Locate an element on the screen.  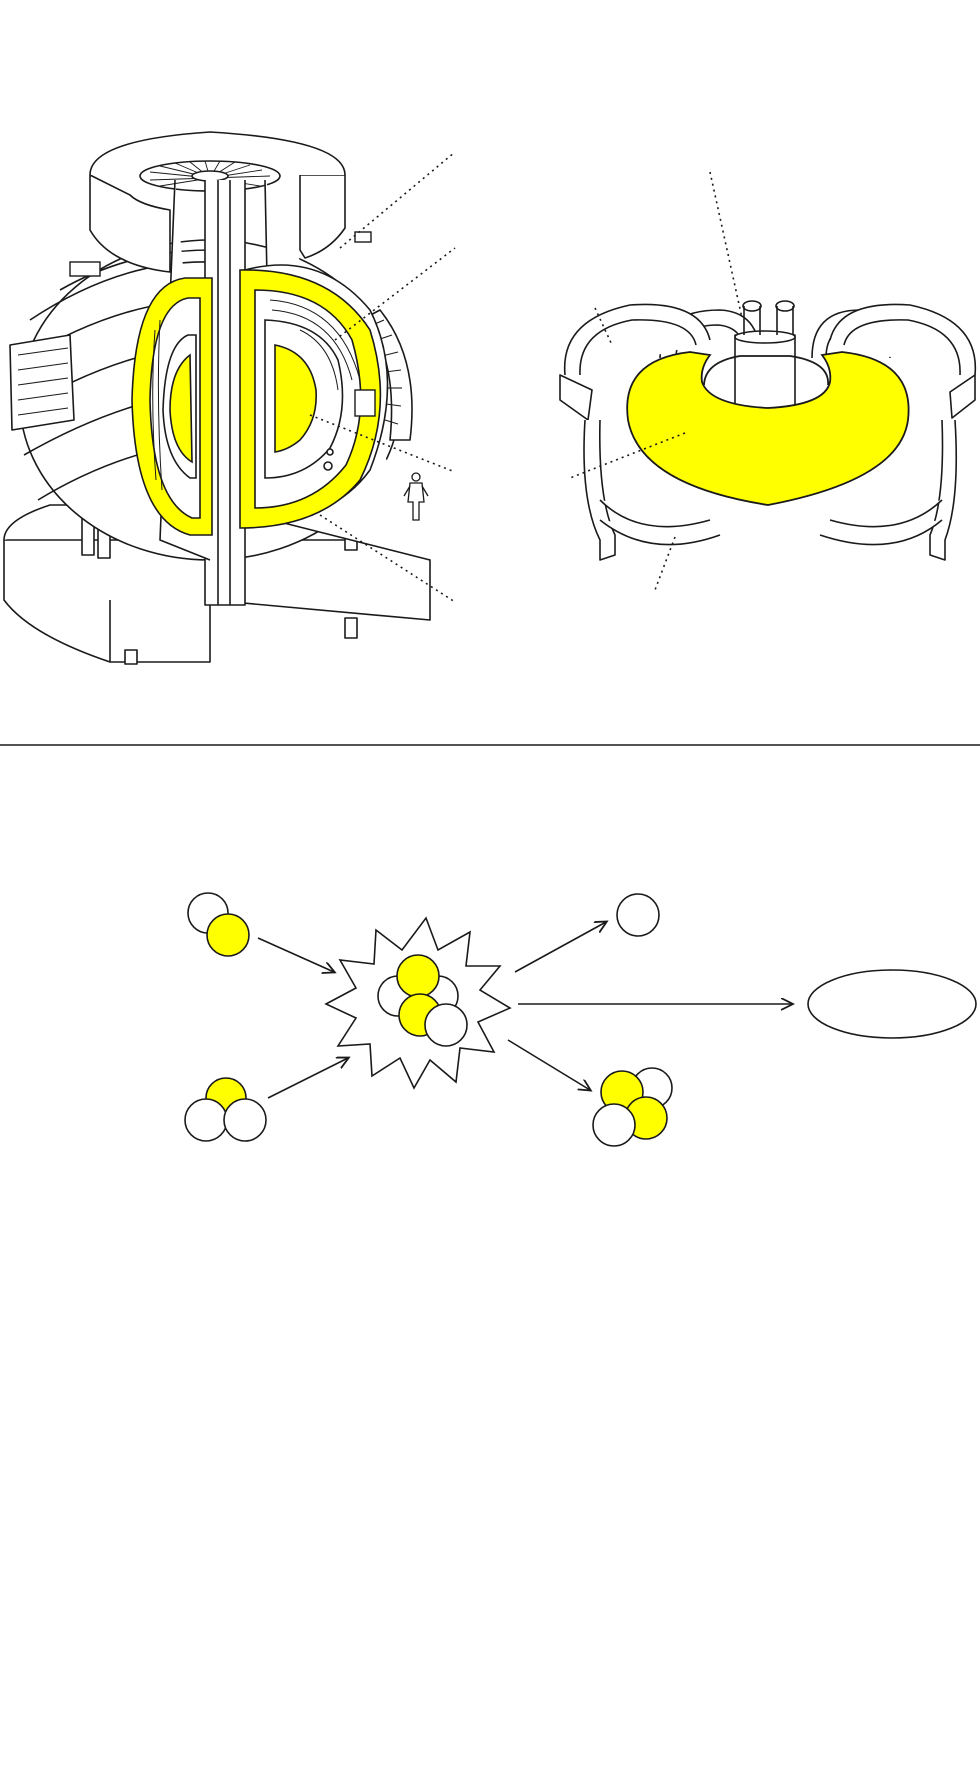
fused-nucleus-icon is located at coordinates (422, 1000).